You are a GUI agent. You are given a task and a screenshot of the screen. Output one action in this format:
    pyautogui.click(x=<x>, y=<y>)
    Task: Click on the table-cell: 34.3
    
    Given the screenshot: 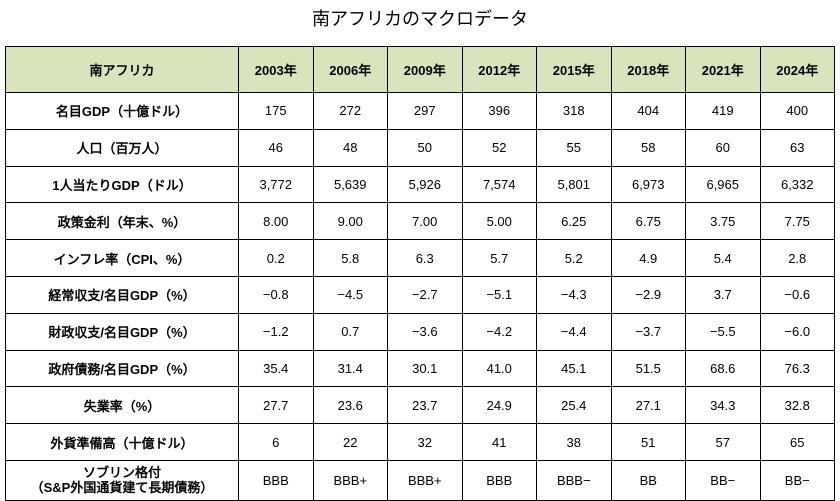 What is the action you would take?
    pyautogui.click(x=723, y=405)
    